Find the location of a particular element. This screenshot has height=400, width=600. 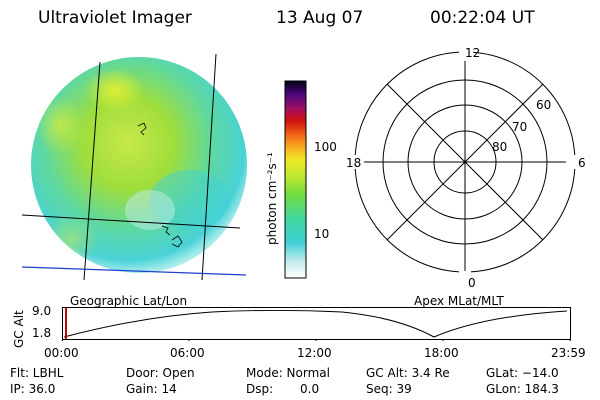

gc-alt-info: GC Alt: 3.4 Re is located at coordinates (408, 373).